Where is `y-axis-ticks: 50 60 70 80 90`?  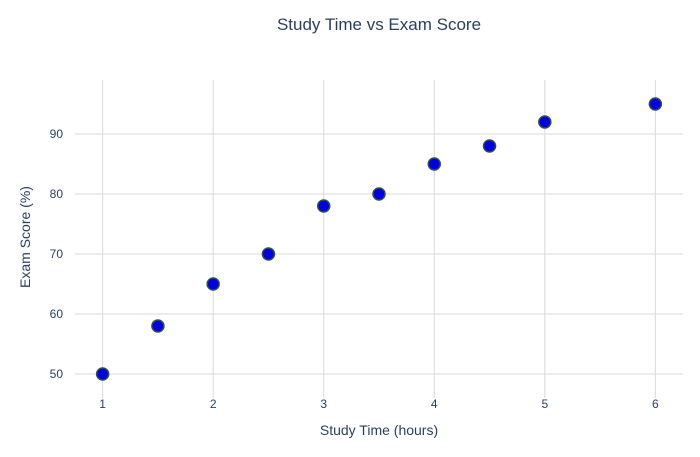 y-axis-ticks: 50 60 70 80 90 is located at coordinates (57, 254).